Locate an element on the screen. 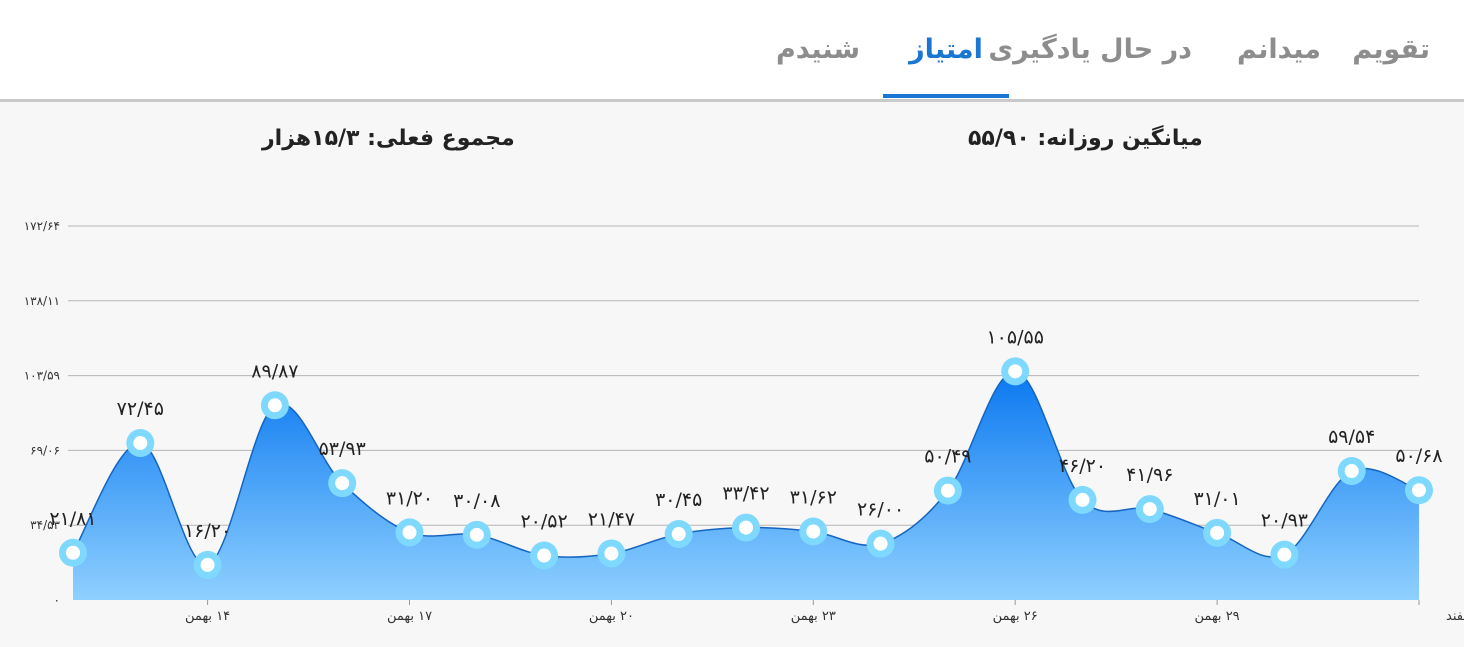 The image size is (1464, 647). tab-learning-label: در حال یادگیری is located at coordinates (1090, 49).